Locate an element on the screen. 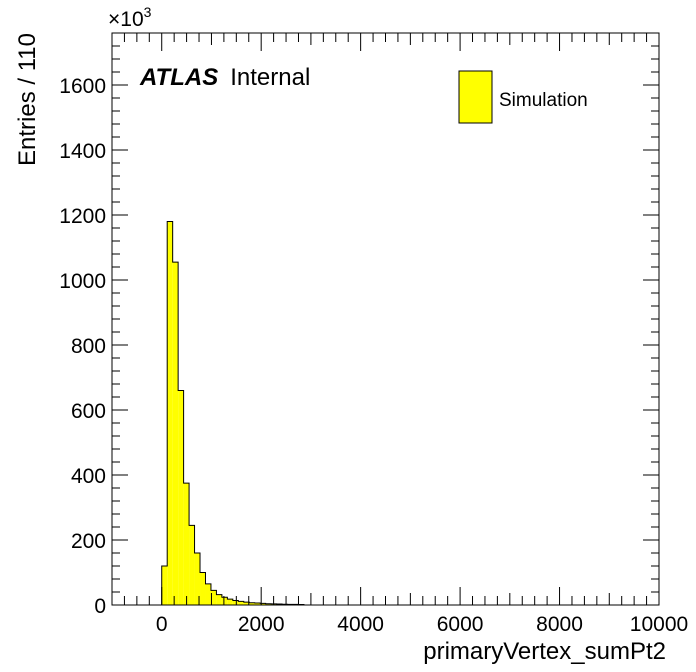 The image size is (696, 672). x-tick-labels: 0 2000 4000 6000 8000 10000 is located at coordinates (422, 624).